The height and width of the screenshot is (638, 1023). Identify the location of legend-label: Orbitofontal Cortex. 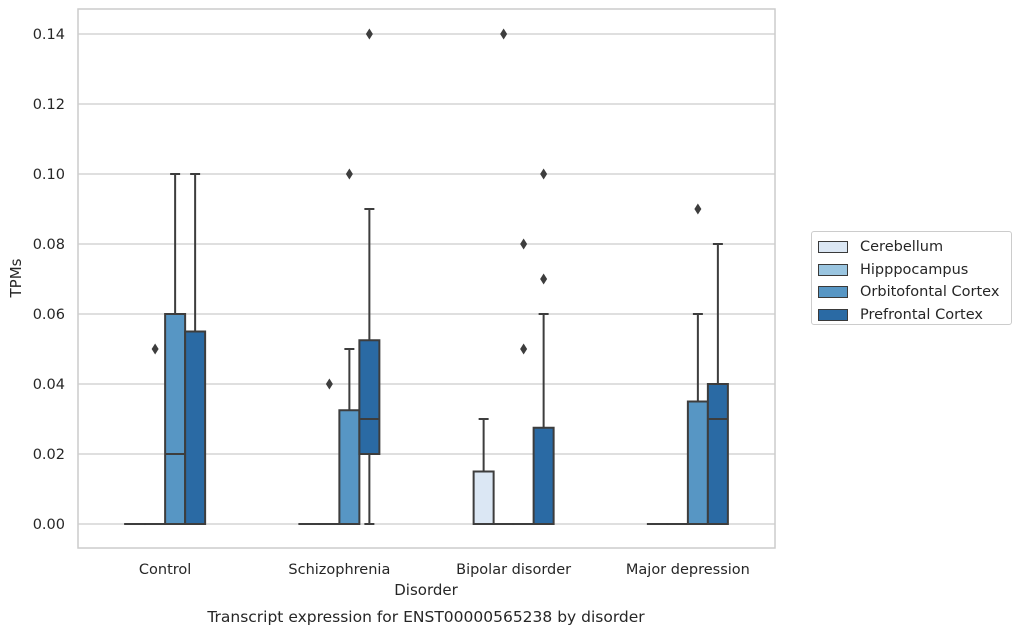
(929, 292).